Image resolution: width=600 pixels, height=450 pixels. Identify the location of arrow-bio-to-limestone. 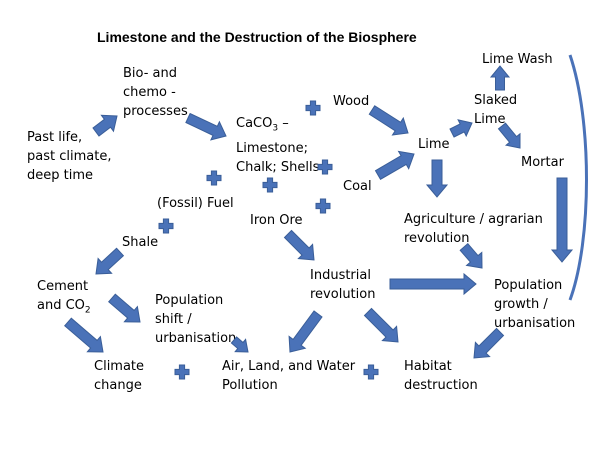
(206, 126).